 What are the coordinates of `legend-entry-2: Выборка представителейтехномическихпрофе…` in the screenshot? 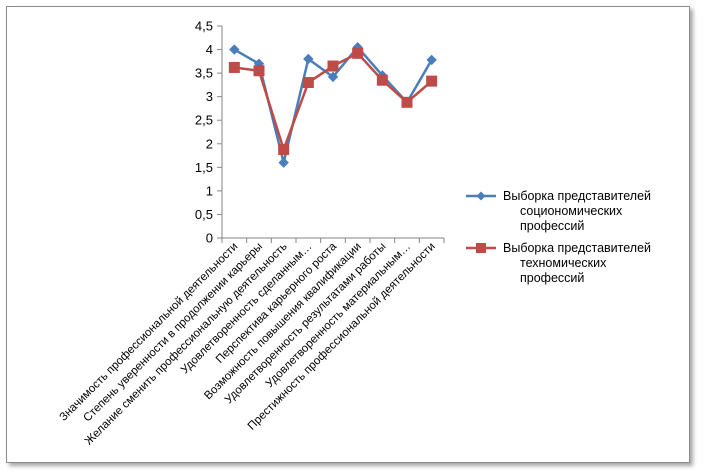 It's located at (558, 263).